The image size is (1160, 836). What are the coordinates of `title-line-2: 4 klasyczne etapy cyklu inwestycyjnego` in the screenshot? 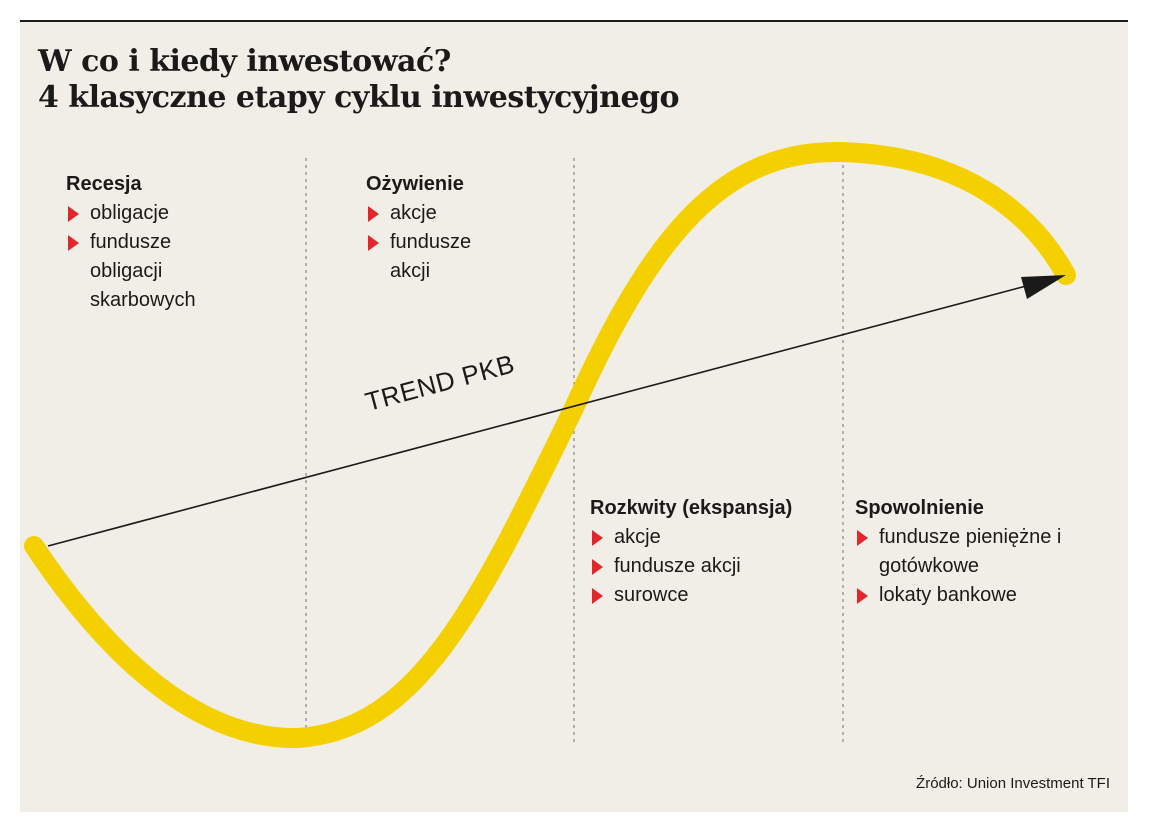 It's located at (359, 97).